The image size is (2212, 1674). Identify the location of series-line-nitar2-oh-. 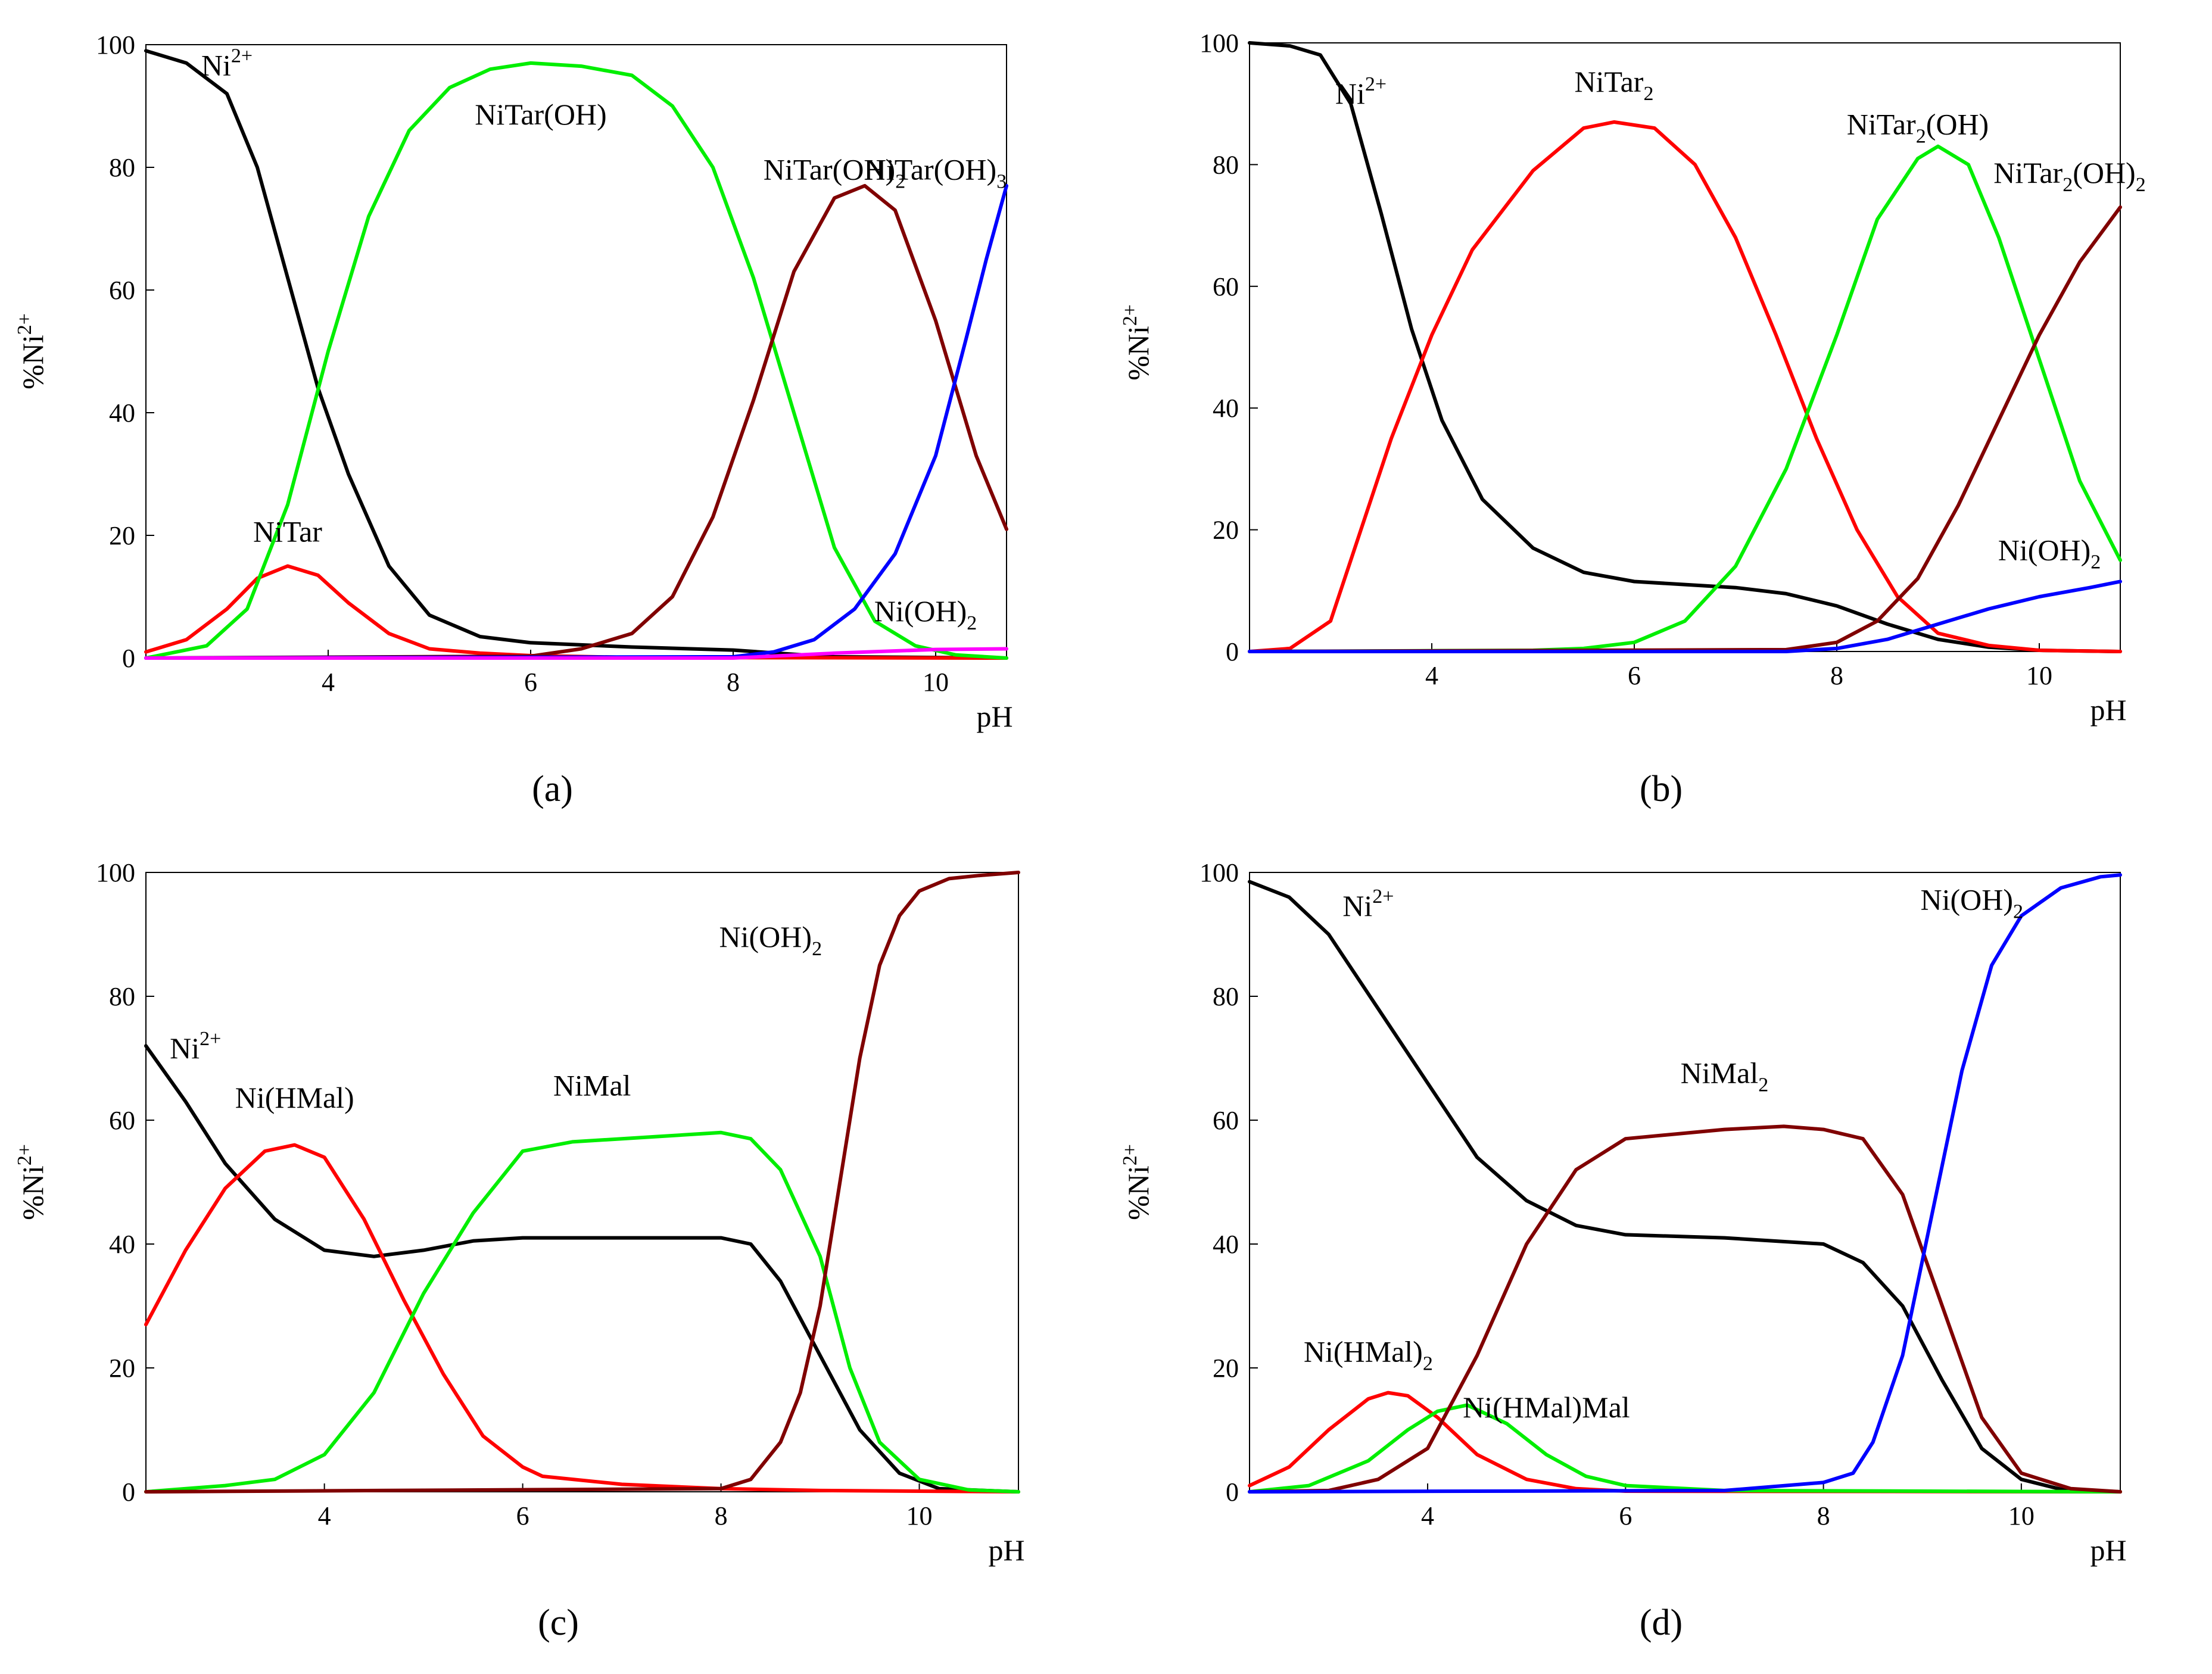
(1685, 398).